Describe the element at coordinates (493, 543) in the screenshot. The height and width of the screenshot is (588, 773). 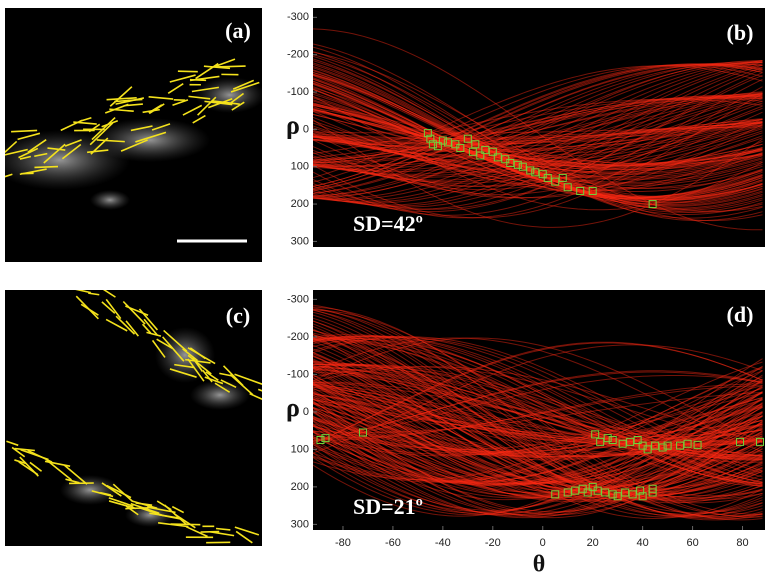
I see `x-tick-label: -20` at that location.